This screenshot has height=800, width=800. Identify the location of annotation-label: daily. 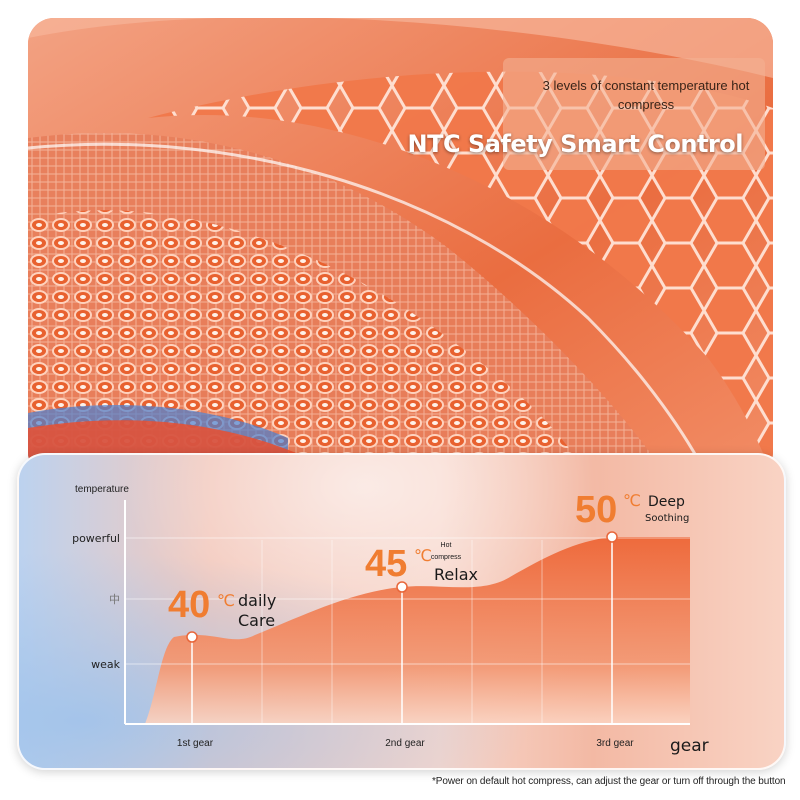
(257, 600).